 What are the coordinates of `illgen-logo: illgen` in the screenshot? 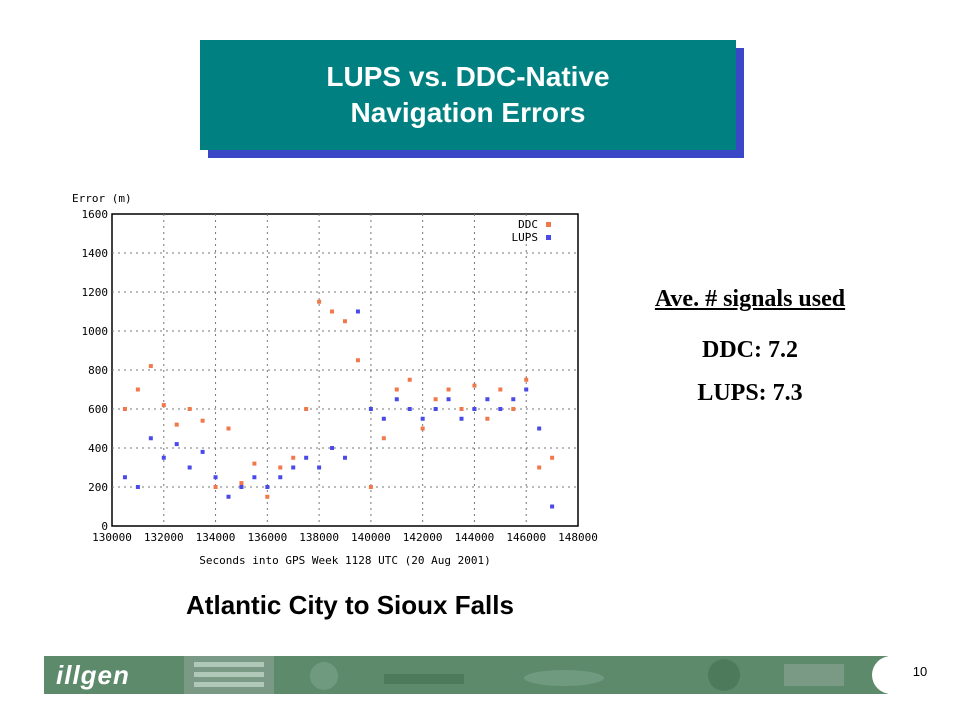 It's located at (93, 675).